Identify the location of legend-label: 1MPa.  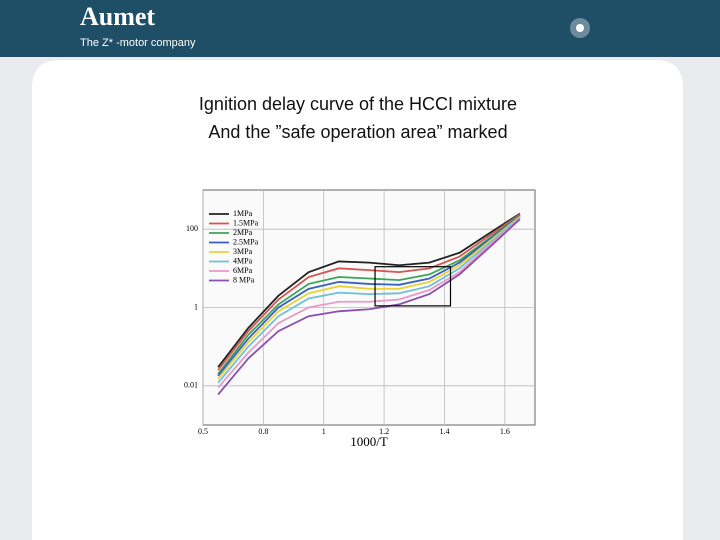
(243, 213).